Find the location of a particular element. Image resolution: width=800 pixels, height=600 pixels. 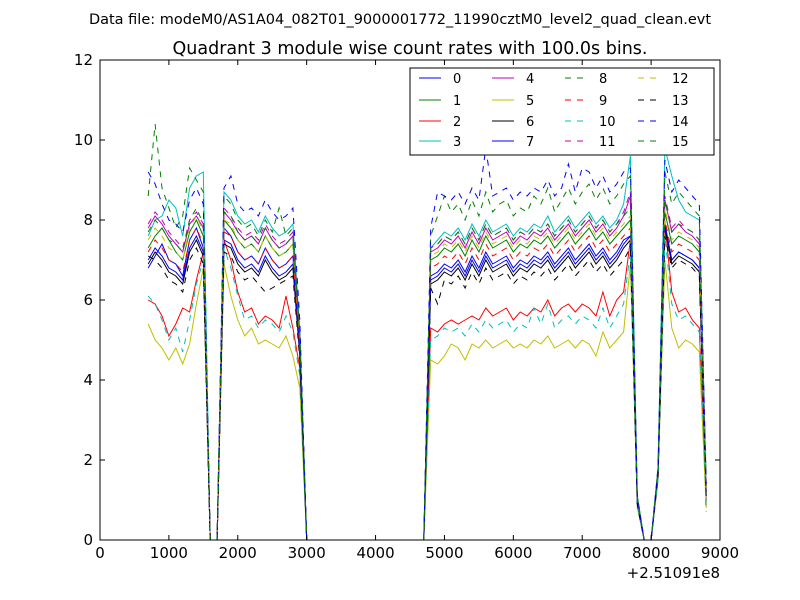

legend-label-7: 7 is located at coordinates (530, 142).